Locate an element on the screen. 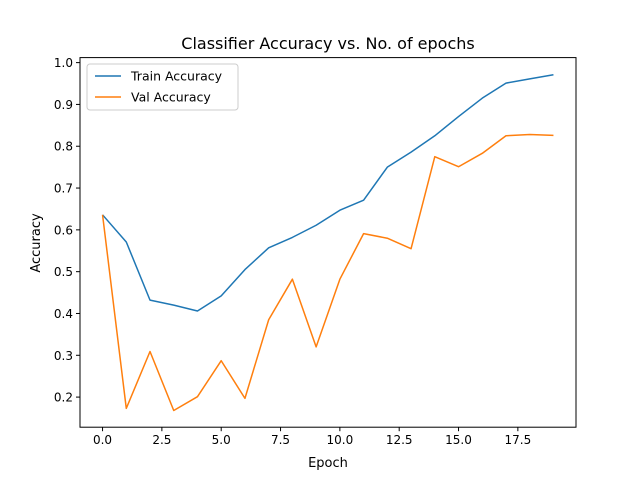 This screenshot has height=480, width=640. legend-frame is located at coordinates (162, 87).